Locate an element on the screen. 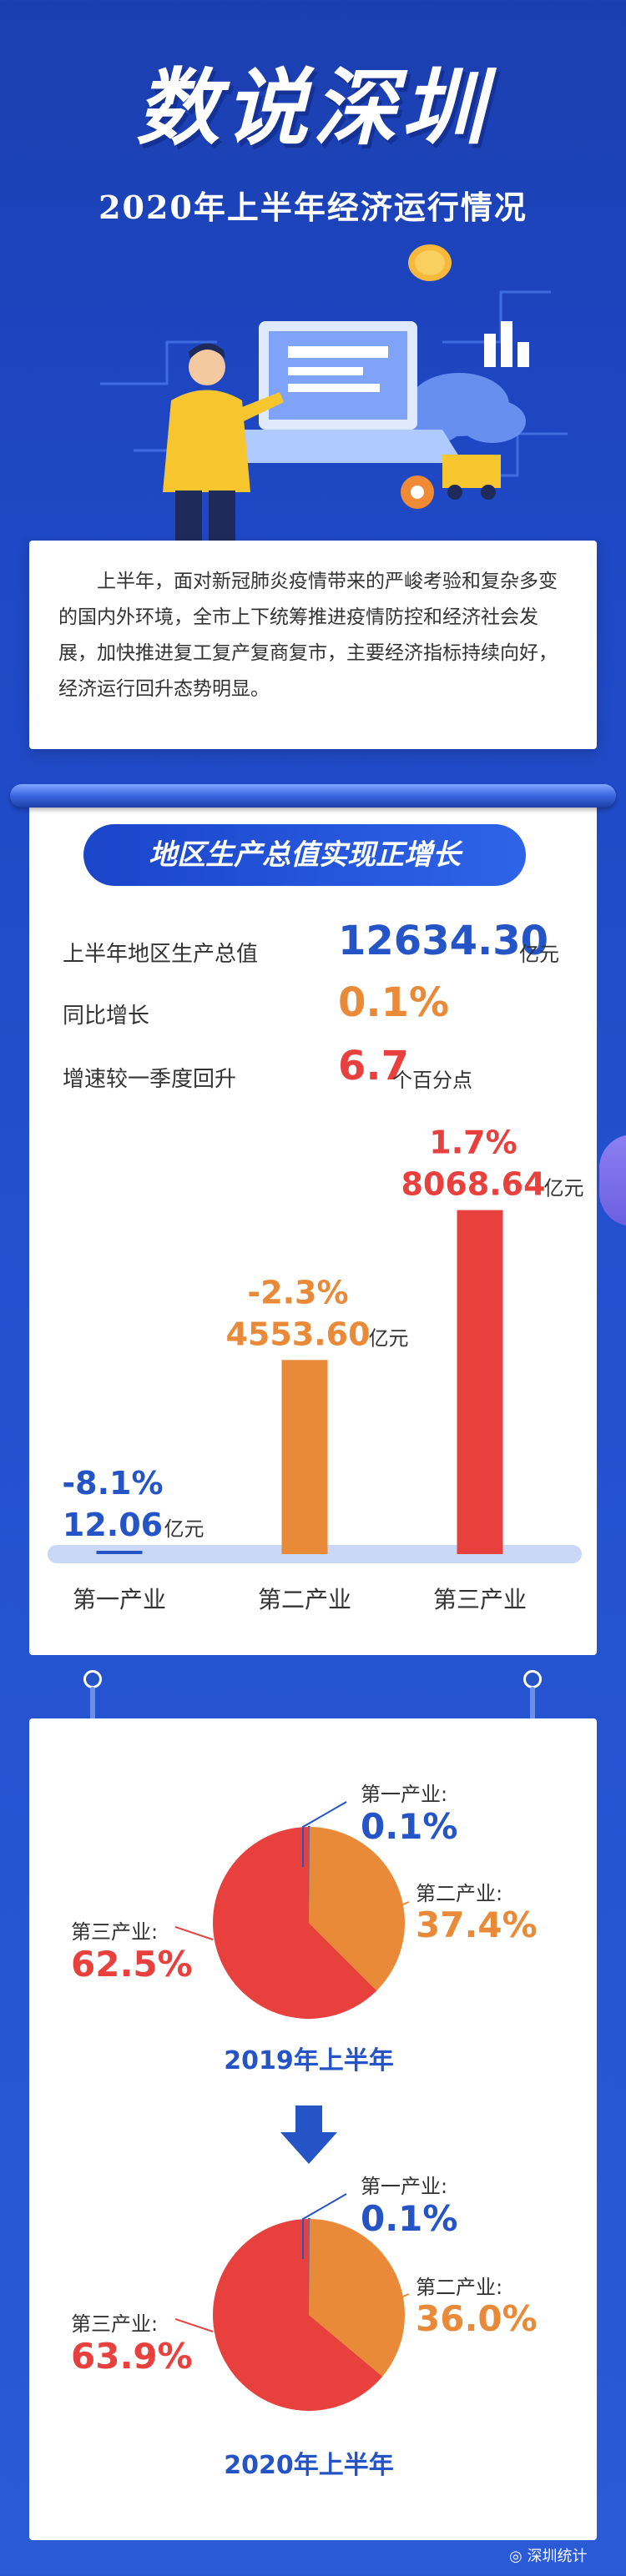 The image size is (626, 2576). bar-growth-label: -2.3% is located at coordinates (297, 1292).